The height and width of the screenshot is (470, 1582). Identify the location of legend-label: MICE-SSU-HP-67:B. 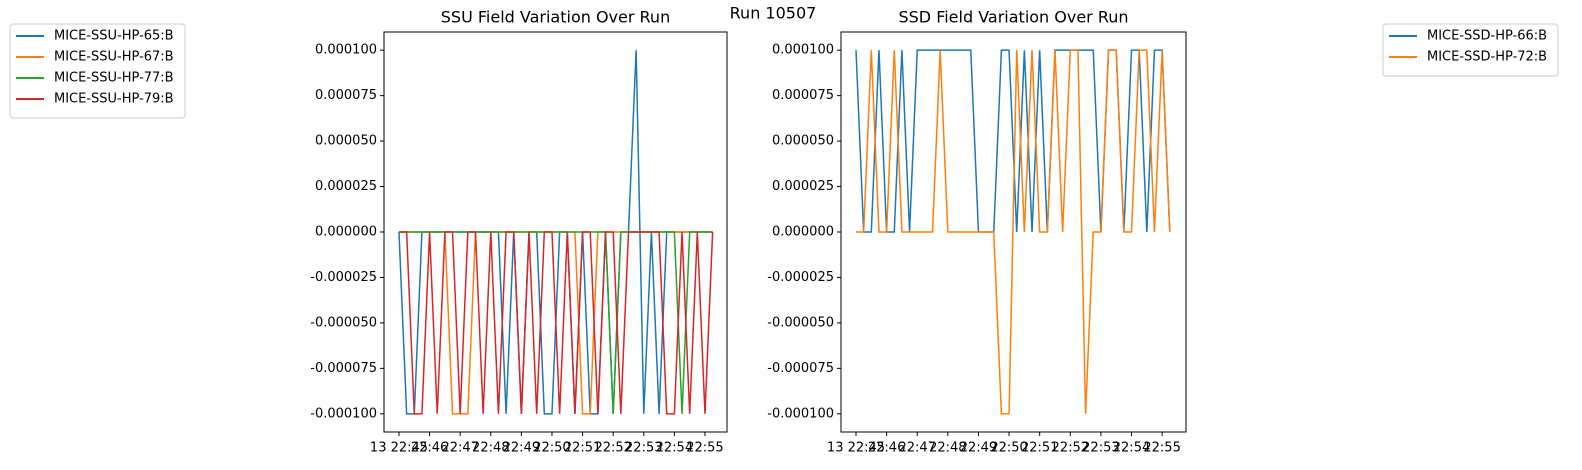
(114, 57).